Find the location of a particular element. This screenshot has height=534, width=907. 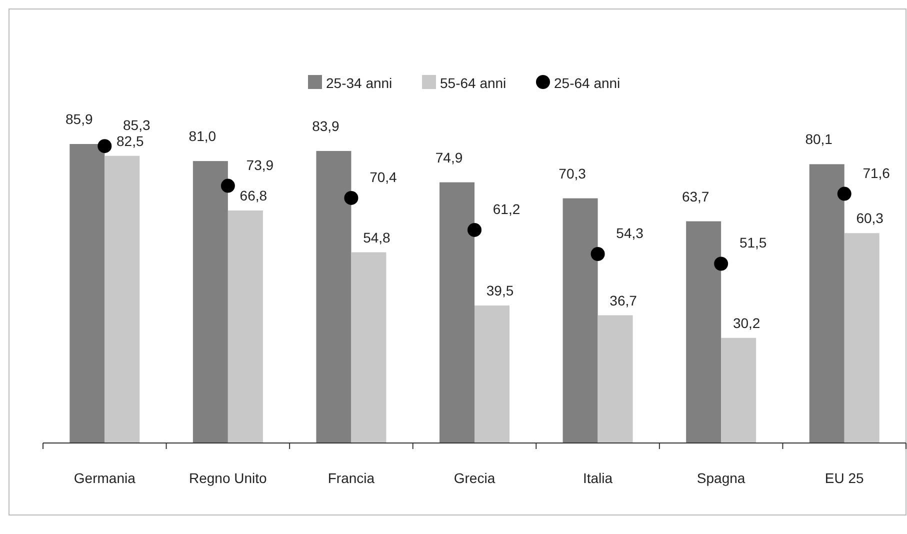

data-label: 54,3 is located at coordinates (630, 232).